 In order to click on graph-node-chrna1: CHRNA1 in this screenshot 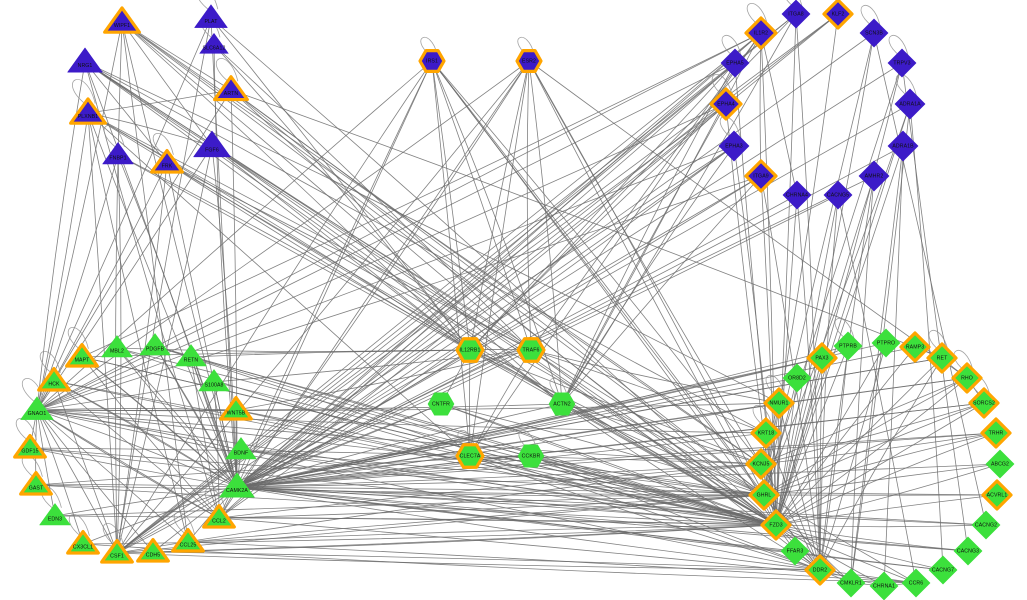, I will do `click(884, 585)`.